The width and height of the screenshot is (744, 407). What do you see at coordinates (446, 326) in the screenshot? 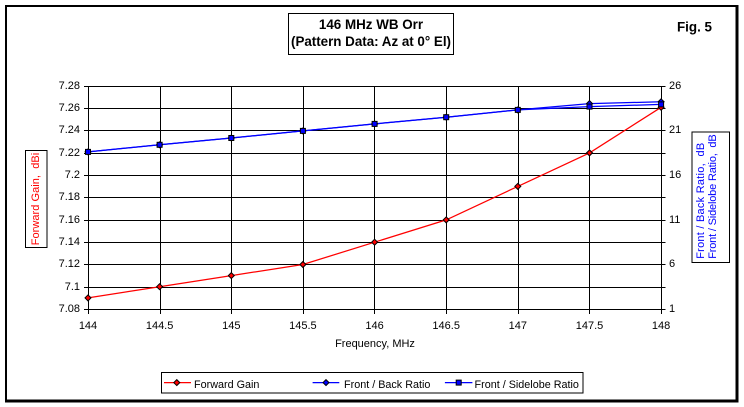
I see `svg-text: 146.5` at bounding box center [446, 326].